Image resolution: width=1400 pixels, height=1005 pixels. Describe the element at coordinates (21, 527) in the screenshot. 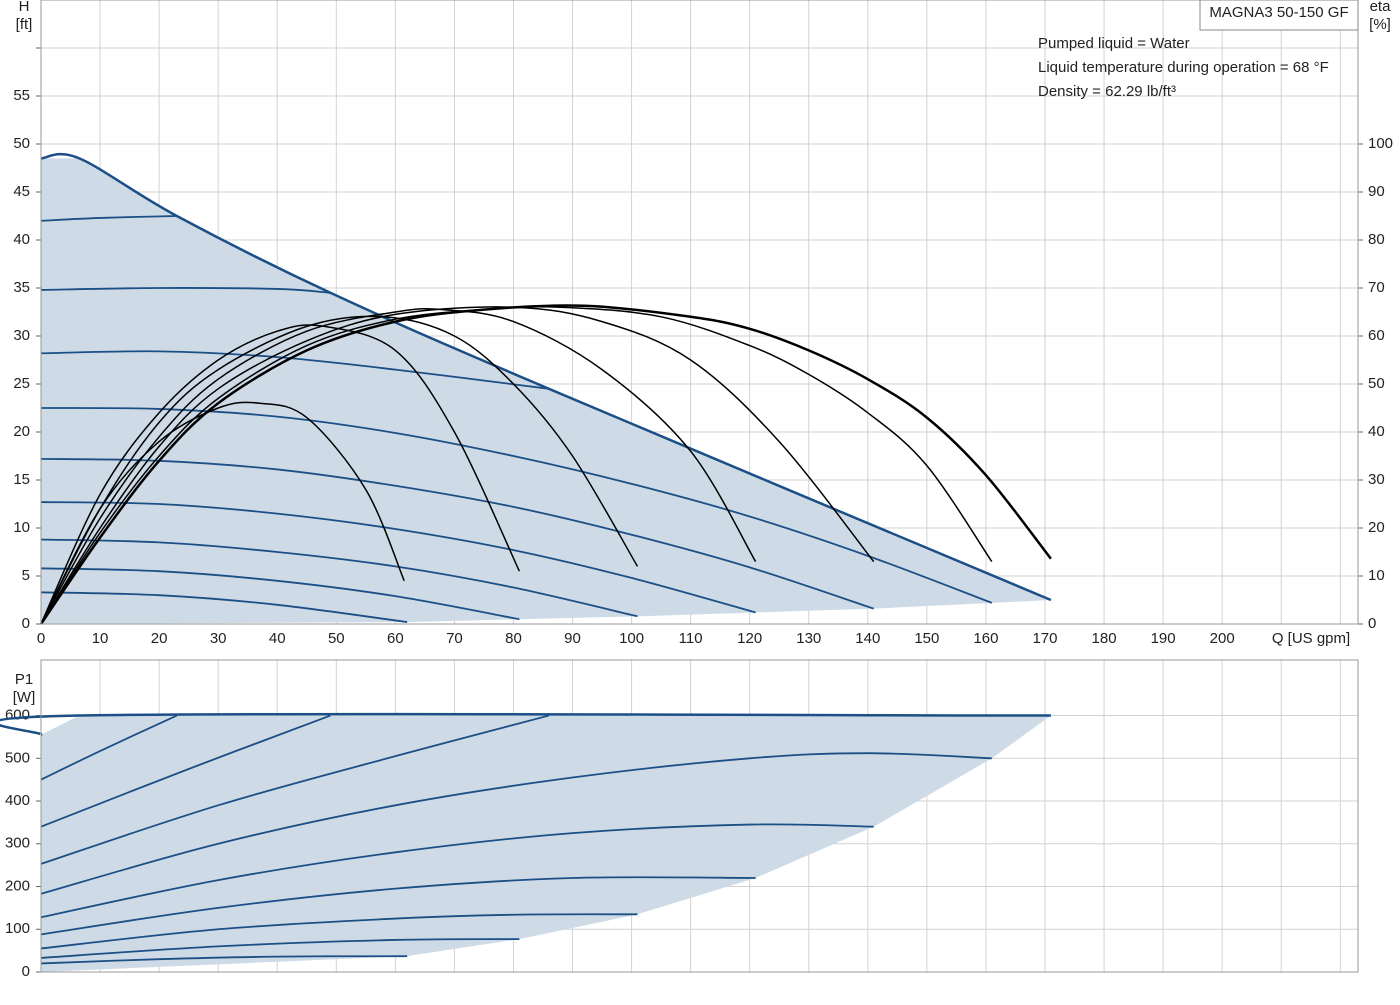

I see `y-tick-label: 10` at that location.